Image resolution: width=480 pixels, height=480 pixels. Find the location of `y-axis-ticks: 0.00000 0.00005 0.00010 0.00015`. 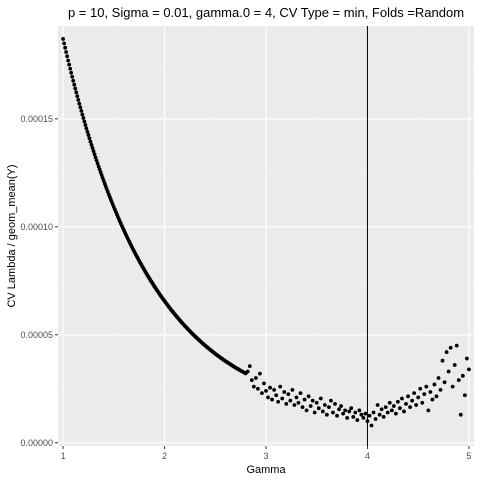

y-axis-ticks: 0.00000 0.00005 0.00010 0.00015 is located at coordinates (39, 281).